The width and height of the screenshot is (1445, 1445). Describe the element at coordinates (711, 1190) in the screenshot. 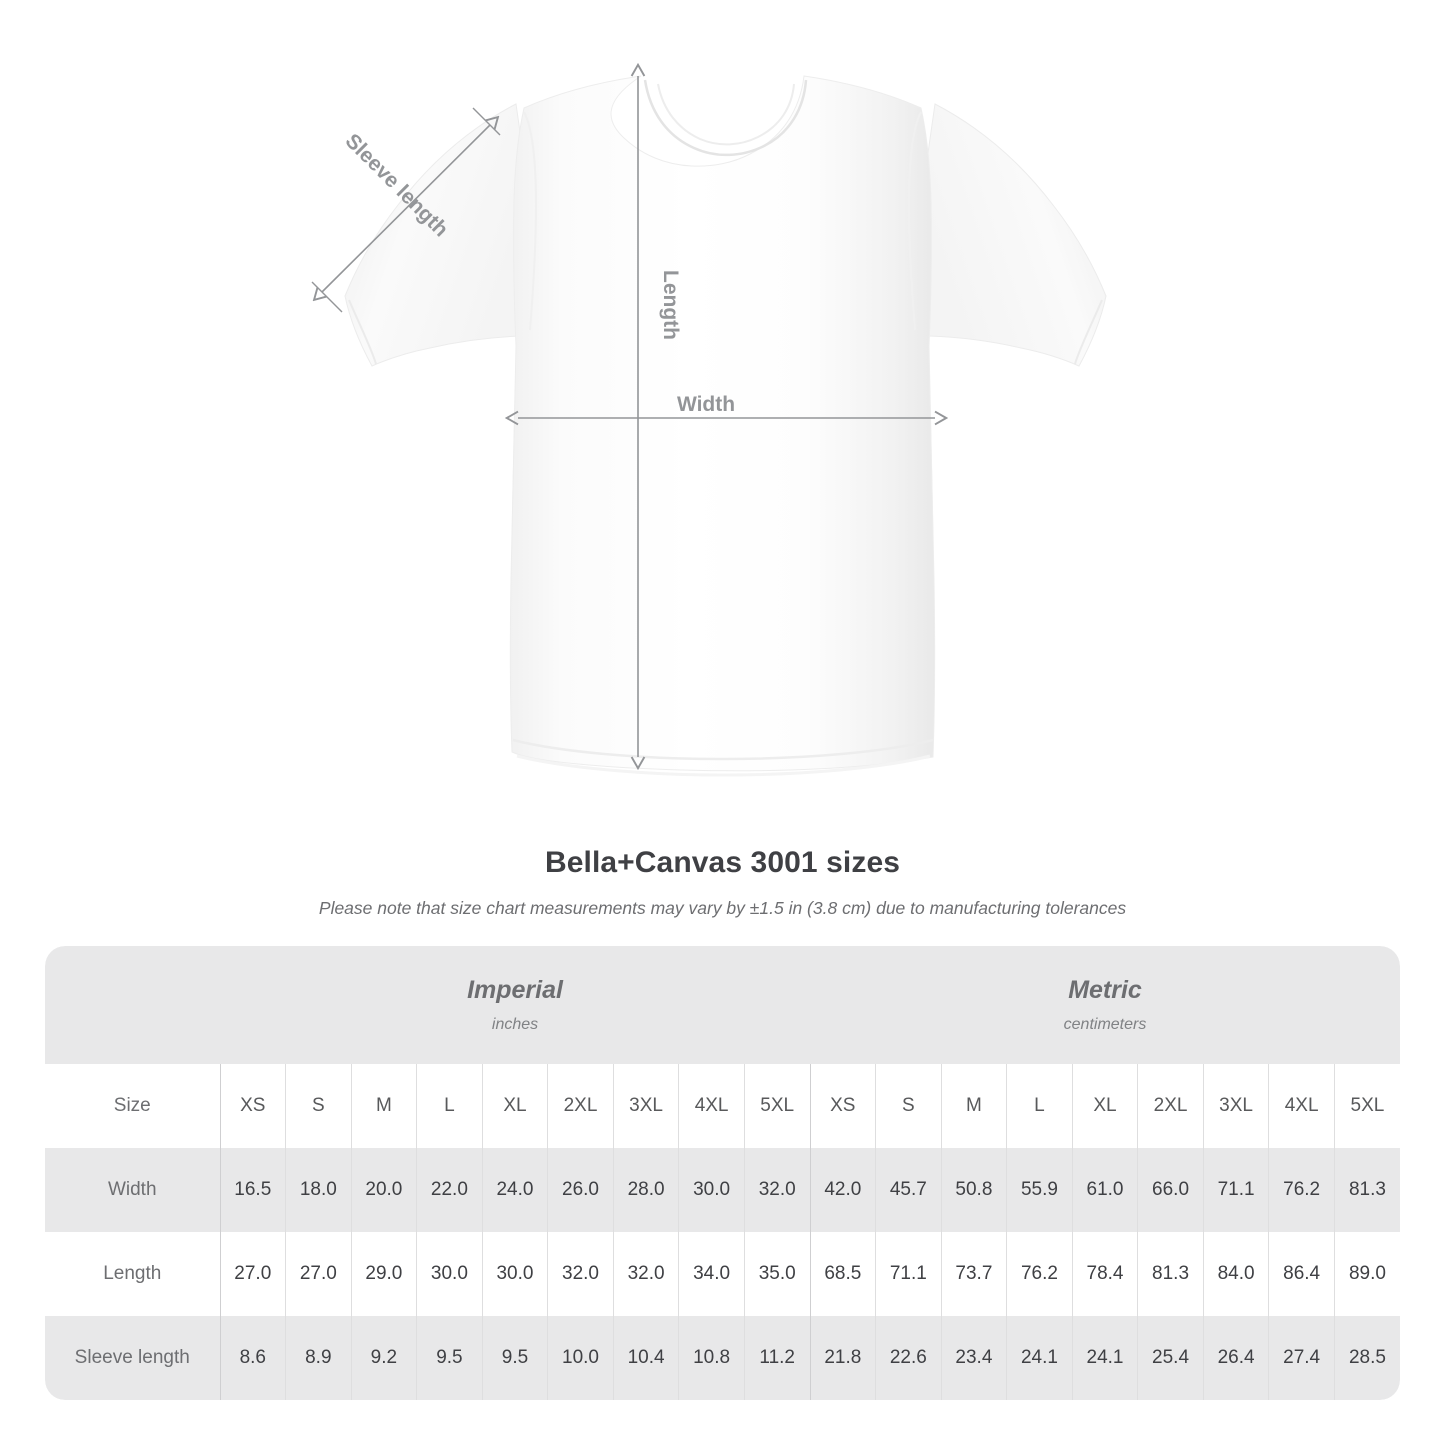

I see `cell-width-imp-4xl: 30.0` at that location.